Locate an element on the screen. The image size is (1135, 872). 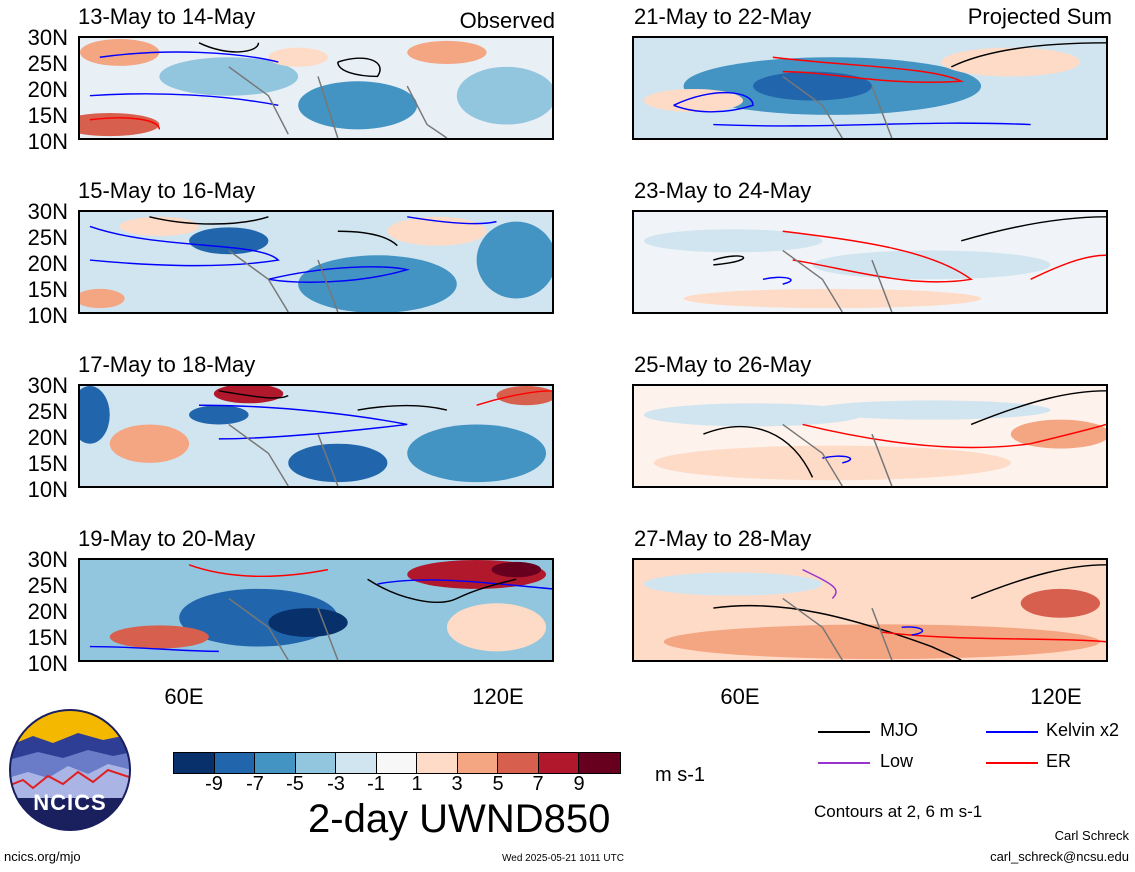
colorbar-tick: 5 is located at coordinates (498, 784).